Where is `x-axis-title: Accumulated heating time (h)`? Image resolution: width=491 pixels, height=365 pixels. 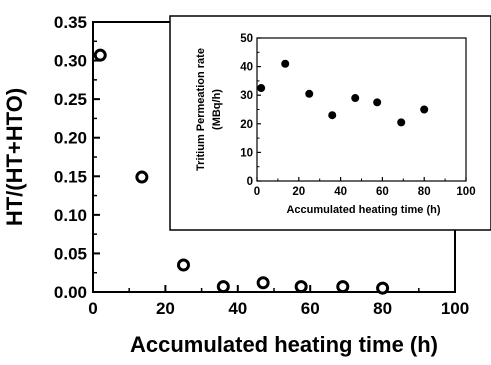
x-axis-title: Accumulated heating time (h) is located at coordinates (284, 344).